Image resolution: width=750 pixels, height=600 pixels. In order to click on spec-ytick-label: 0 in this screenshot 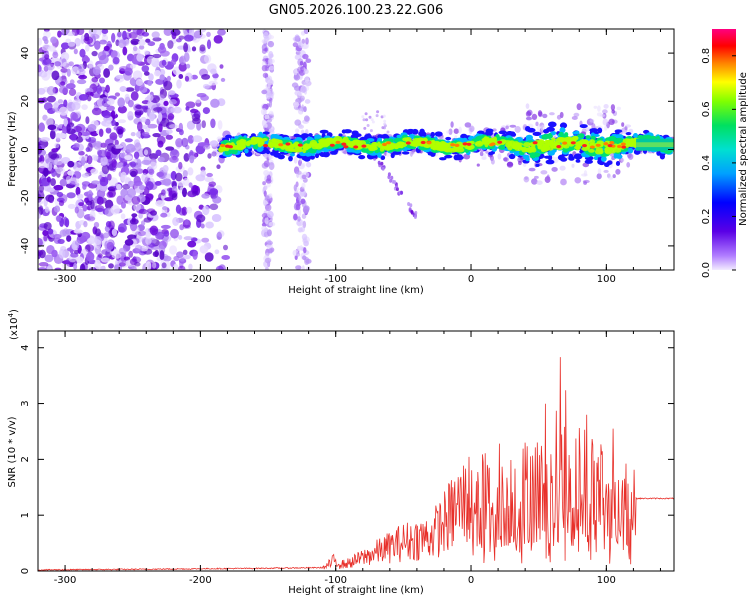, I will do `click(25, 149)`.